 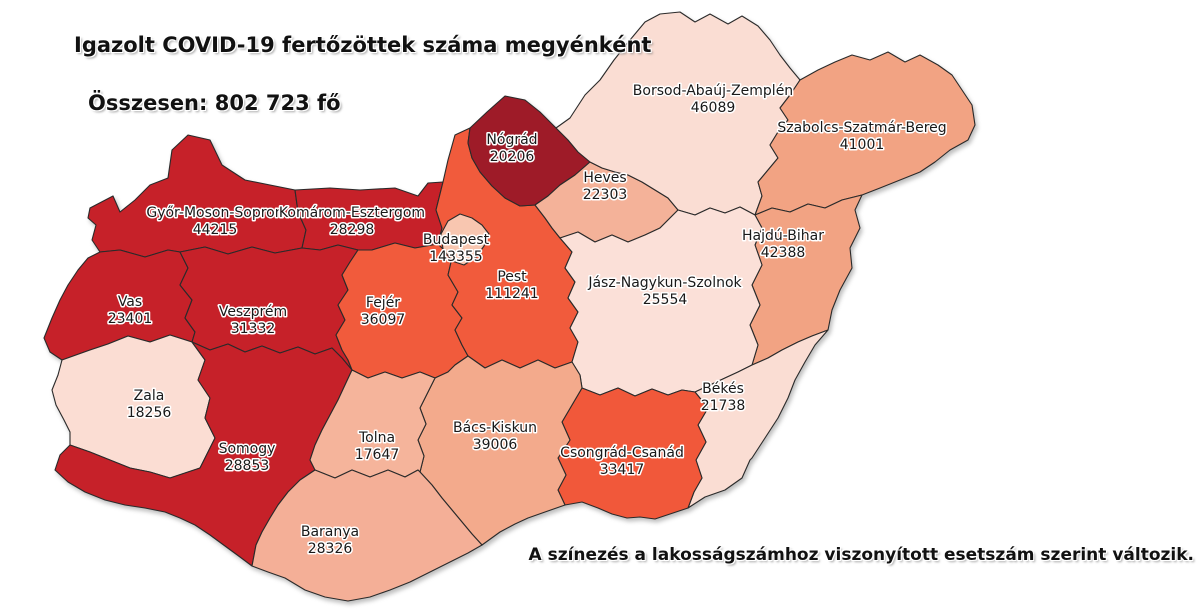 I want to click on county-name-label: Vas, so click(x=130, y=302).